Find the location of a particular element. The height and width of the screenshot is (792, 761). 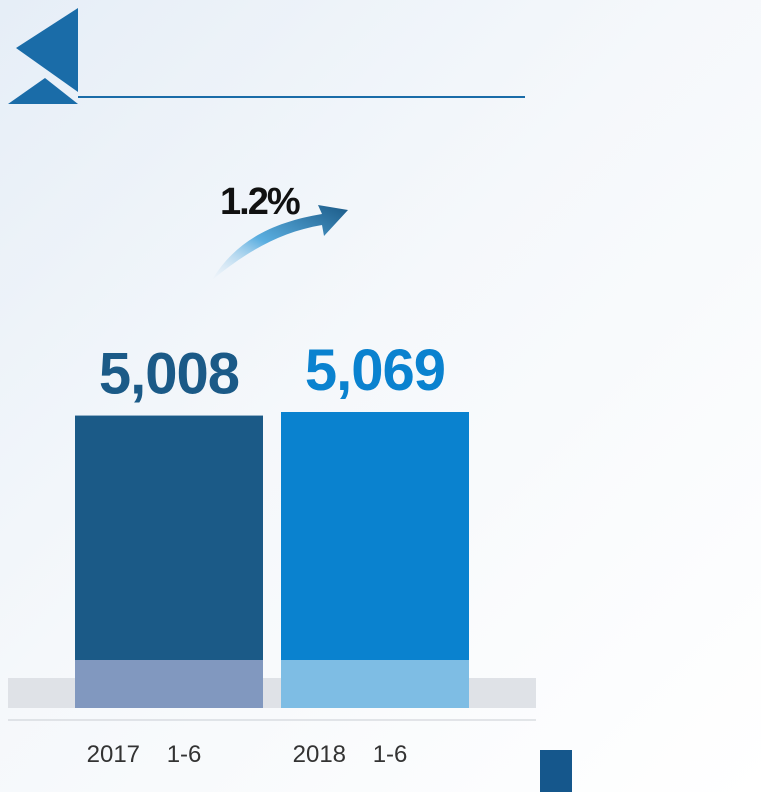

bar-2018-base is located at coordinates (375, 684).